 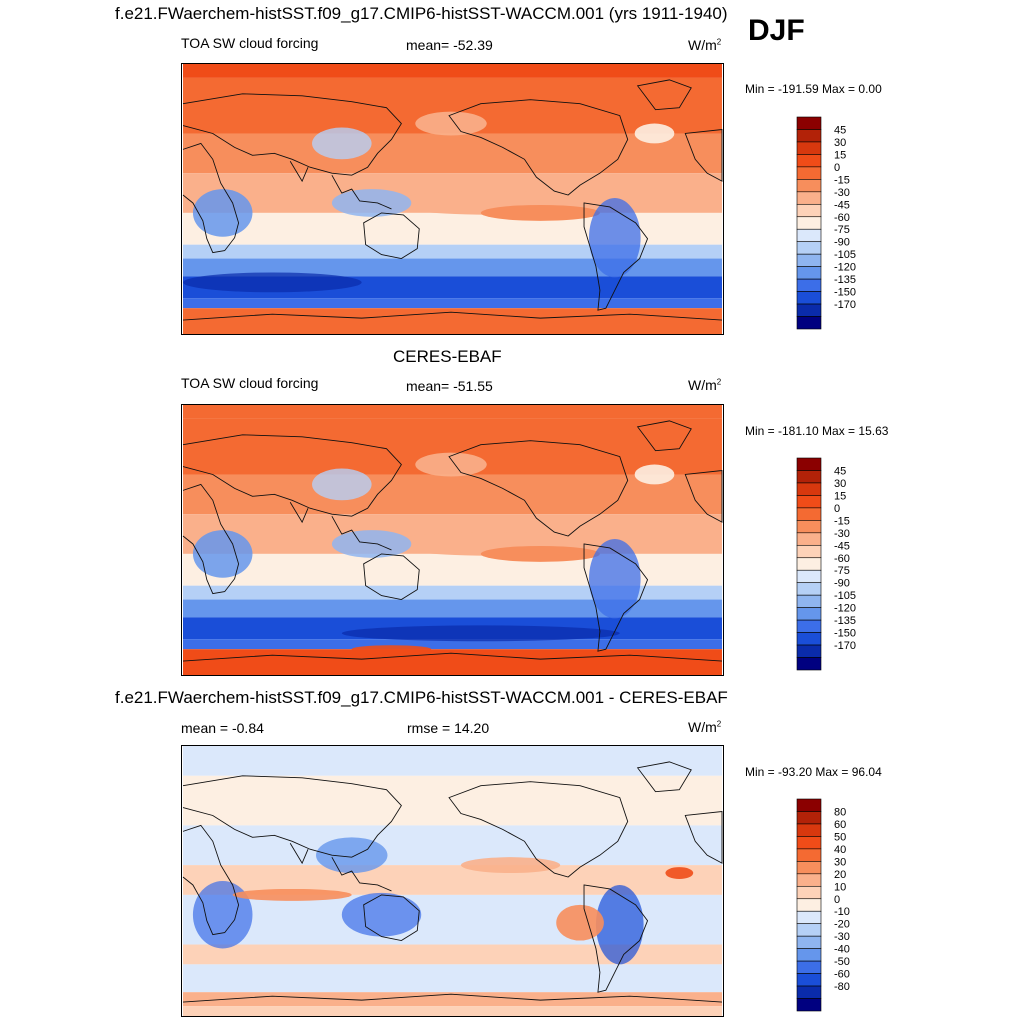 I want to click on colorbar-tick-label: 15, so click(x=840, y=496).